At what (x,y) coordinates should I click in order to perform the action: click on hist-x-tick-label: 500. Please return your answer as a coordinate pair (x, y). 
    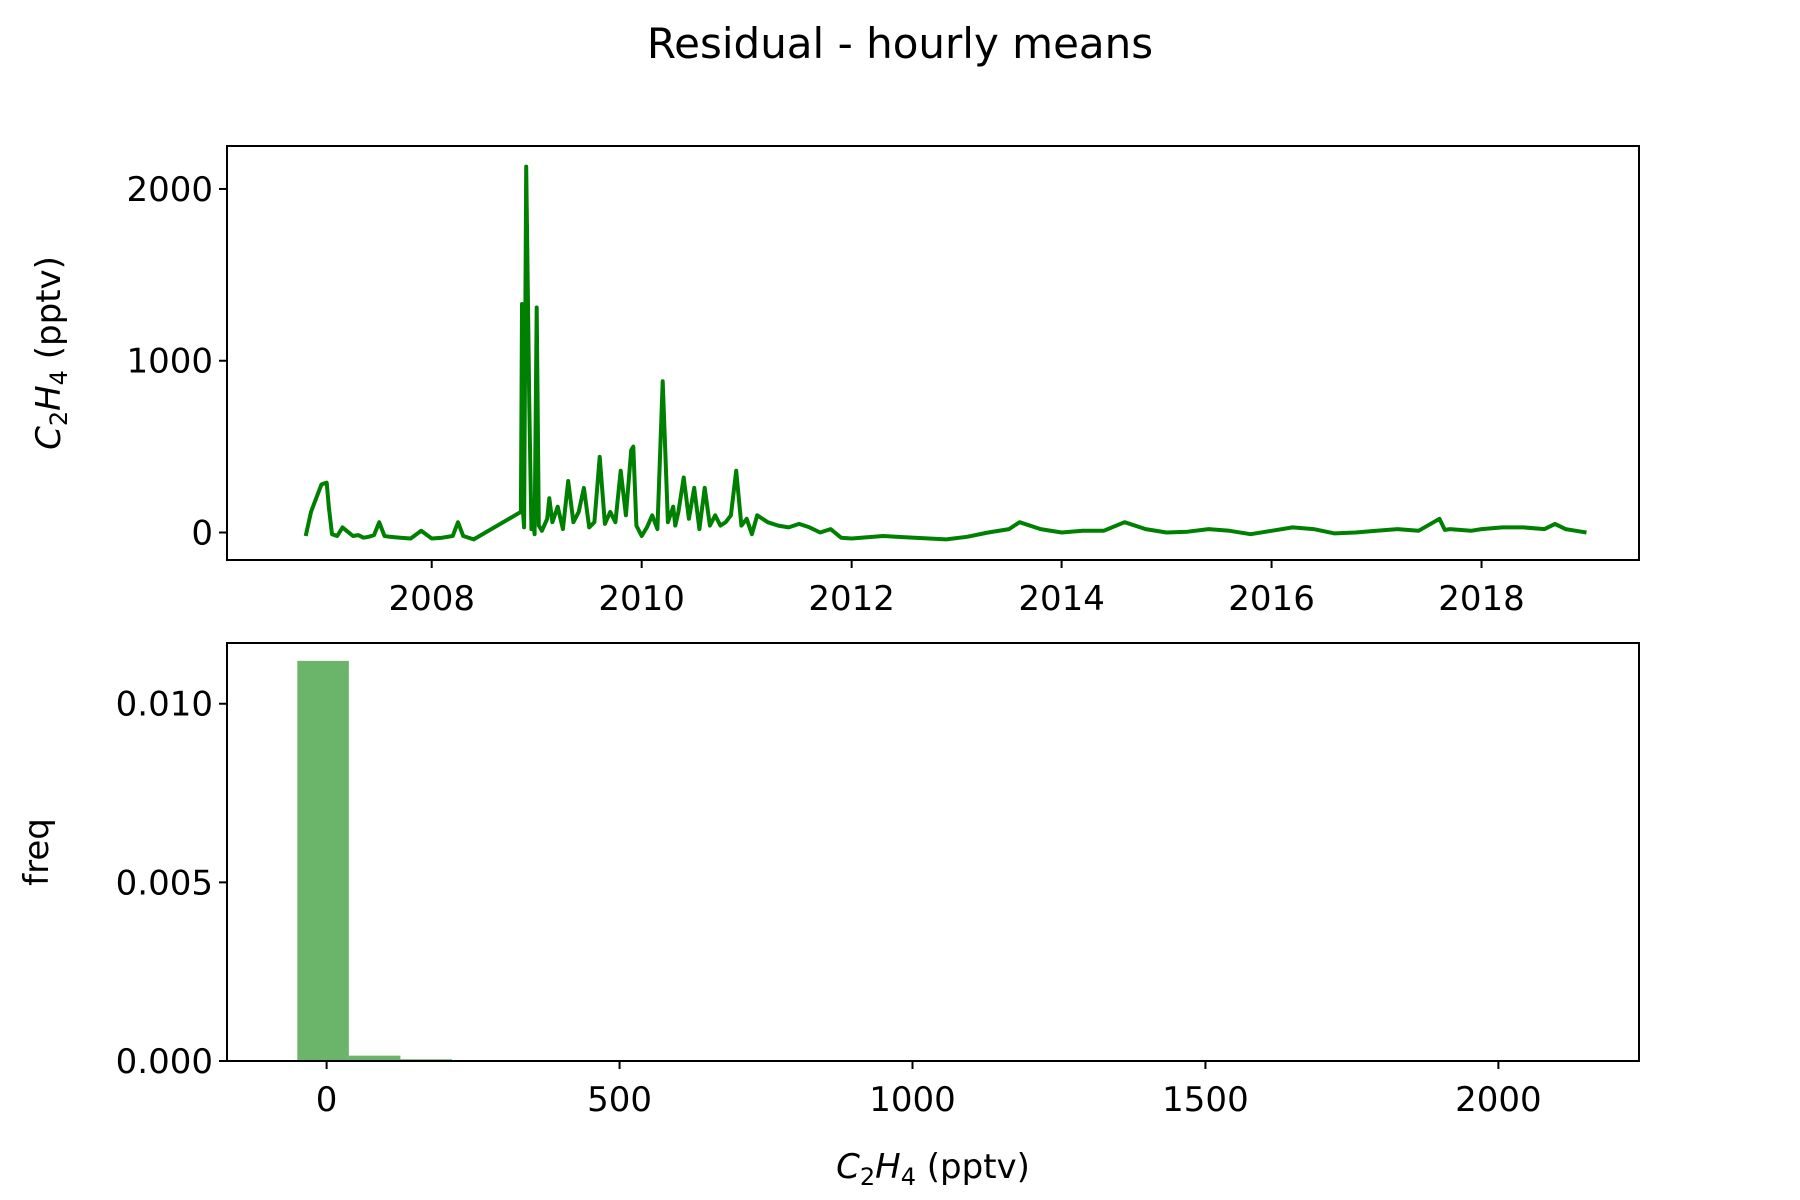
    Looking at the image, I should click on (619, 1100).